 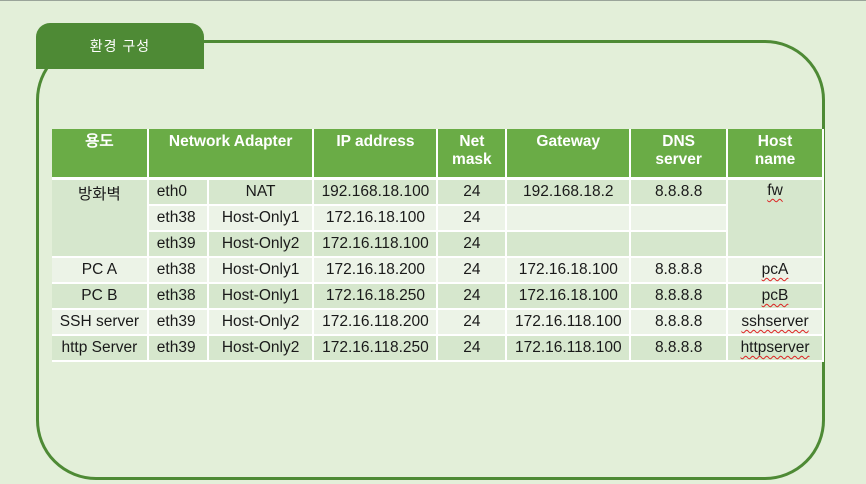 I want to click on hostname-cell: pcB, so click(x=775, y=296).